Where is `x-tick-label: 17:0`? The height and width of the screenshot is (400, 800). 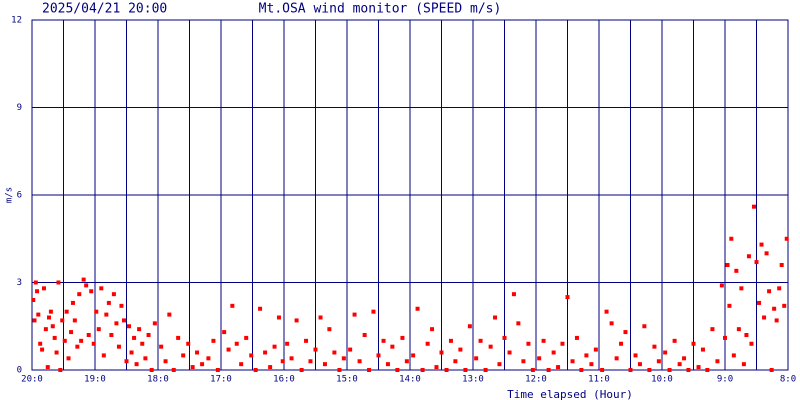 x-tick-label: 17:0 is located at coordinates (221, 380).